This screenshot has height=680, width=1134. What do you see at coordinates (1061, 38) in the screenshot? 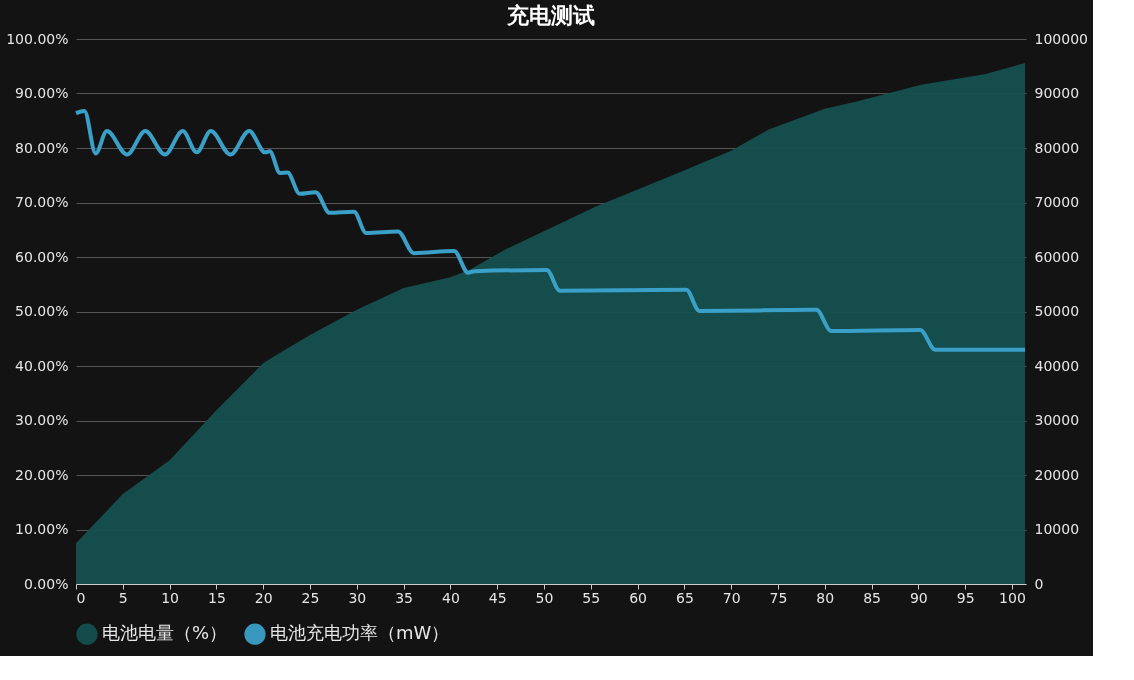
I see `y2-tick-label: 100000` at bounding box center [1061, 38].